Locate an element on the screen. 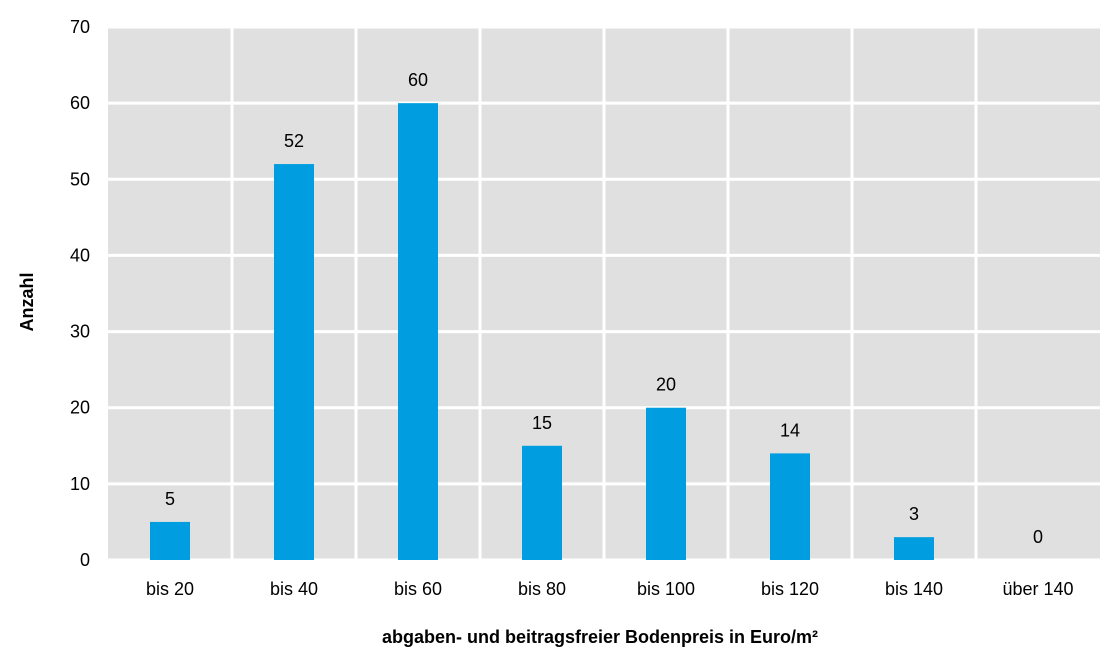  y-tick-label: 20 is located at coordinates (80, 408).